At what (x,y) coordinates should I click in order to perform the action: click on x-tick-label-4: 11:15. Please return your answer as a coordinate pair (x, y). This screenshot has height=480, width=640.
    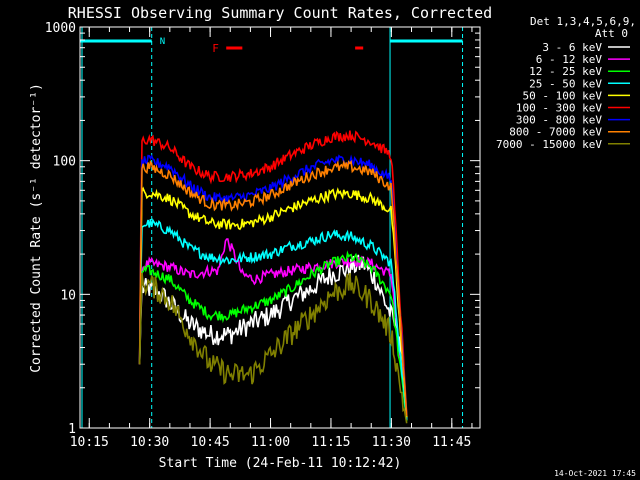
    Looking at the image, I should click on (330, 442).